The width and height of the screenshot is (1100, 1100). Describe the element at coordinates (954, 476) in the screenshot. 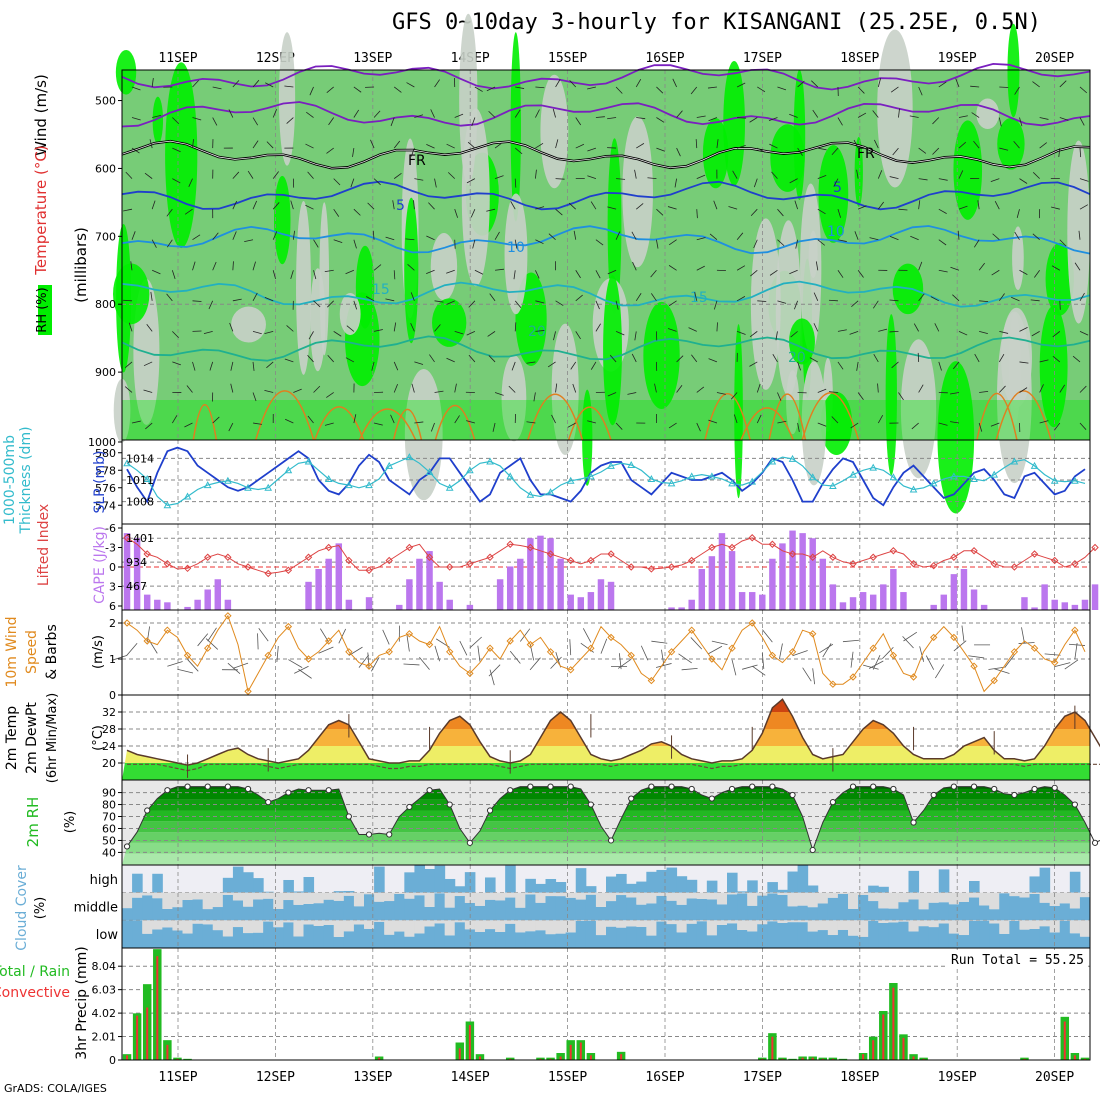

I see `thickness-point` at that location.